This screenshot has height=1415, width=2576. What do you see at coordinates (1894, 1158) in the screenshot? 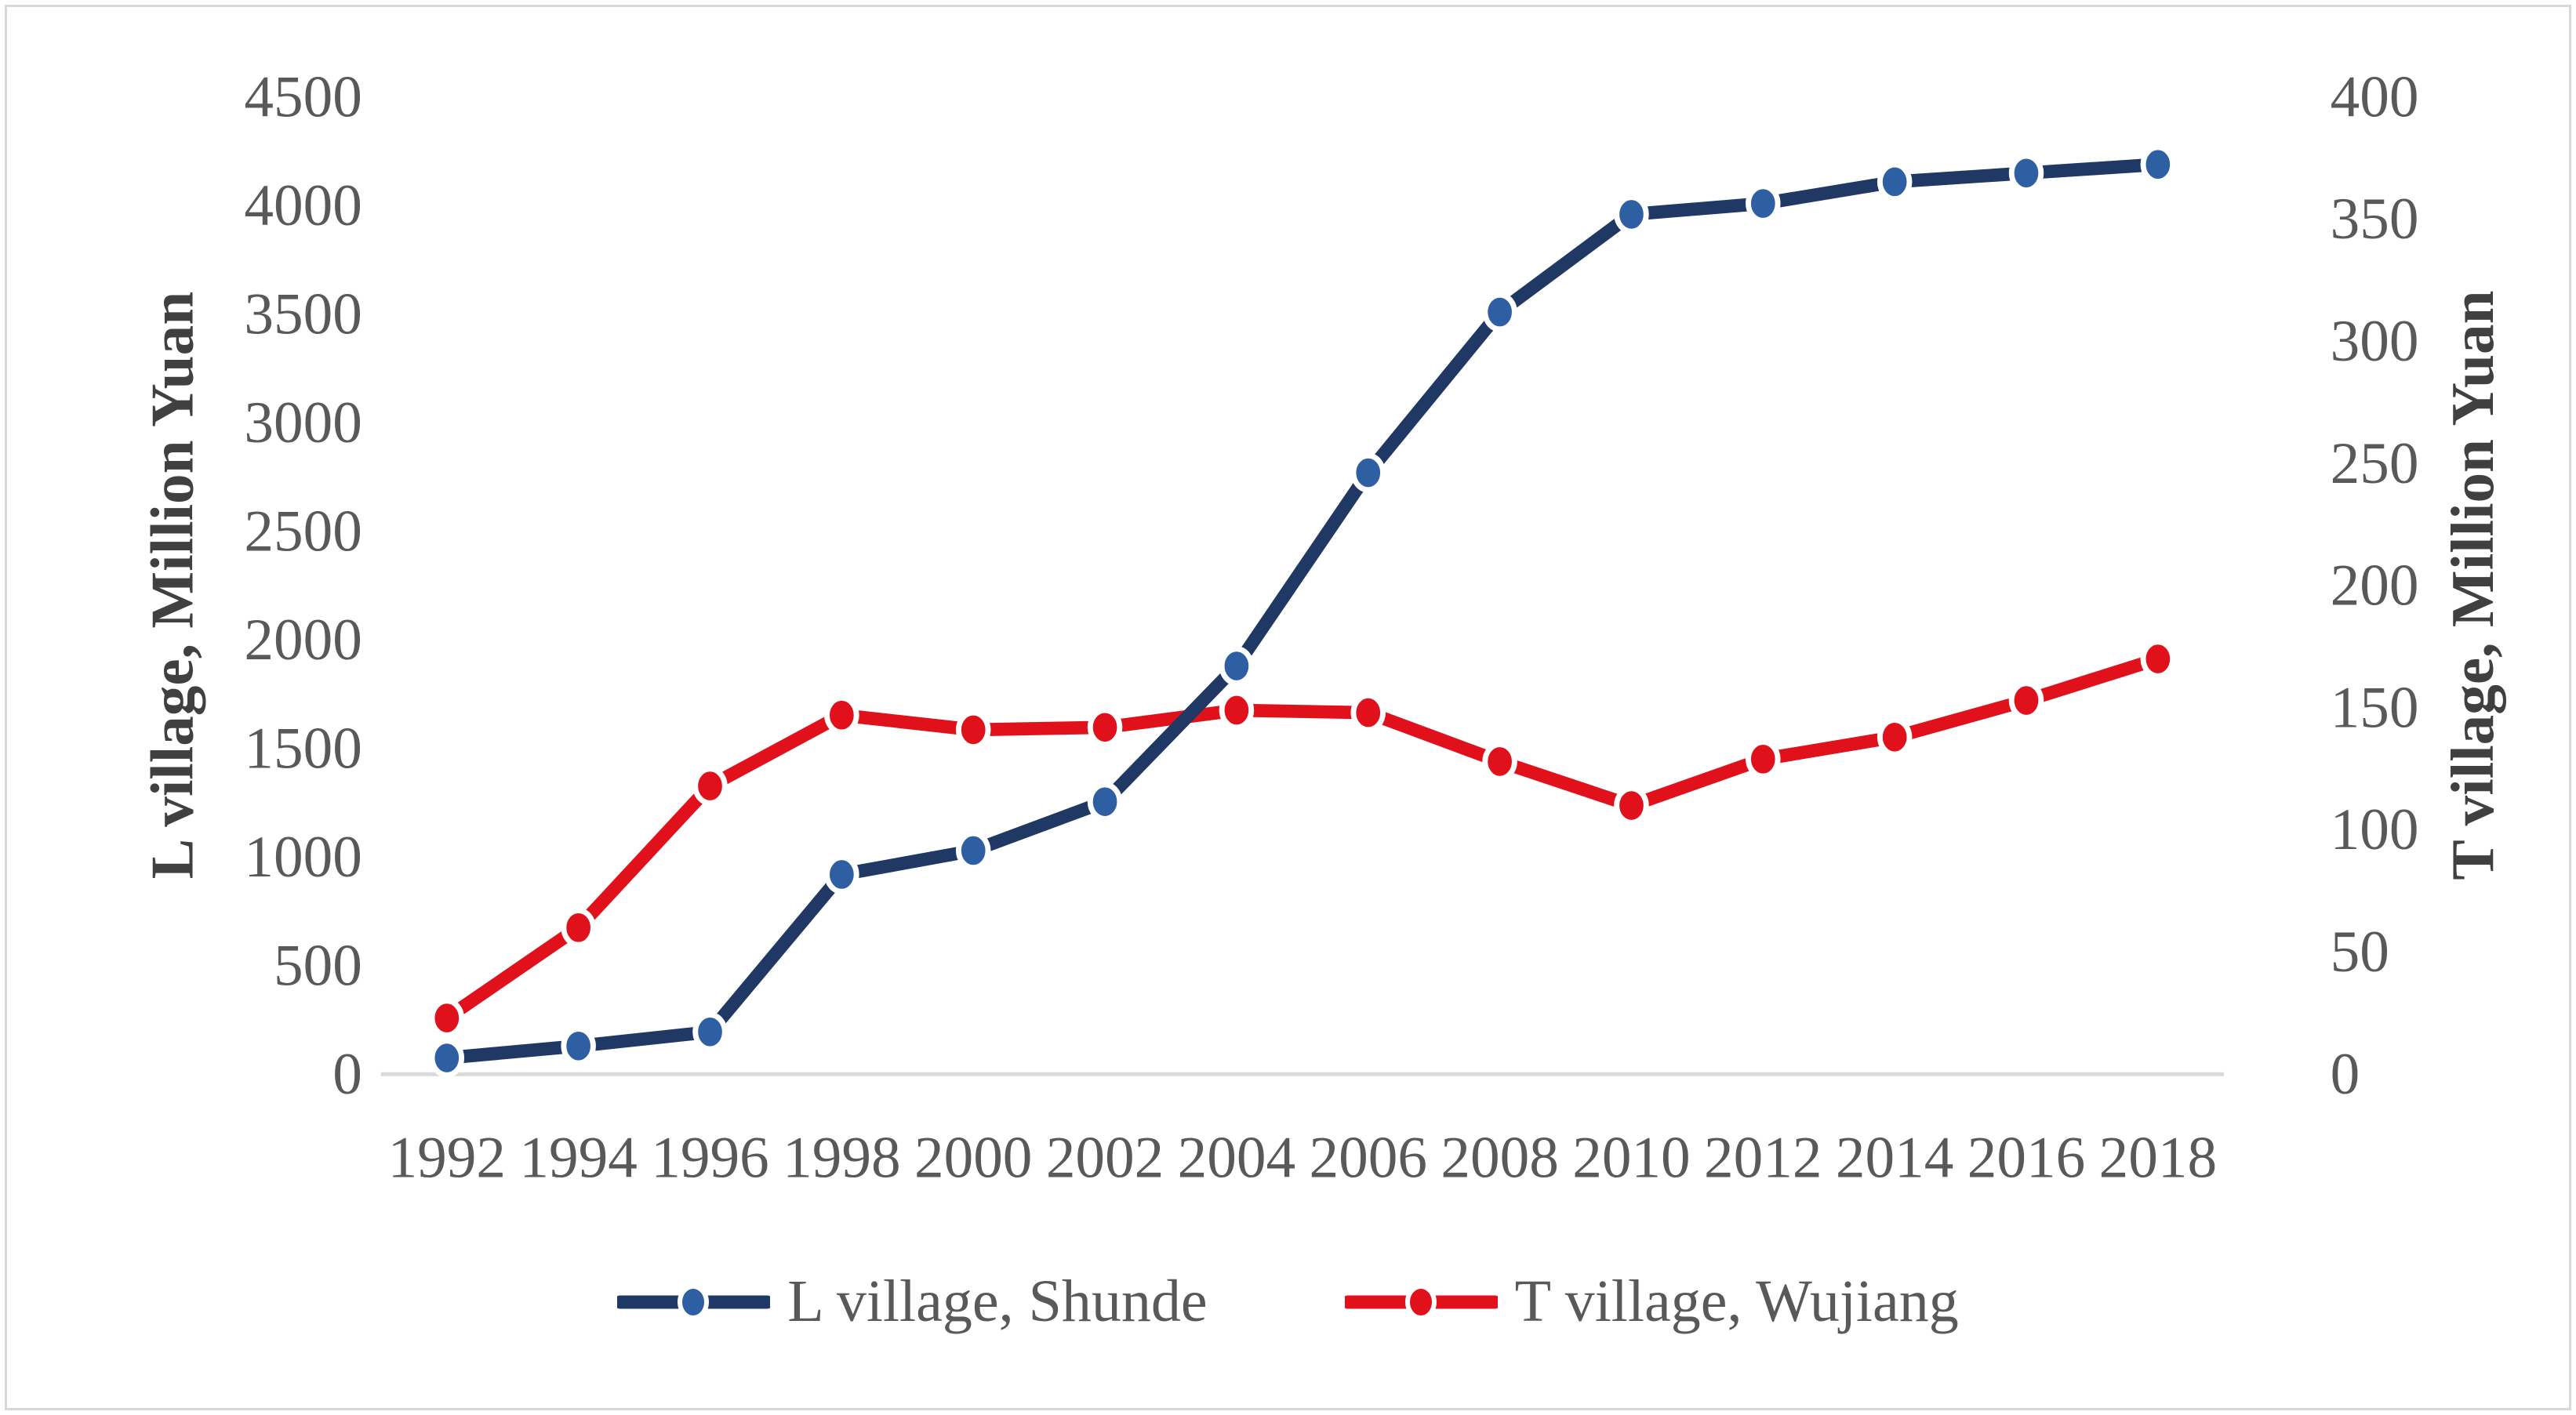
I see `x-axis-tick-label: 2014` at bounding box center [1894, 1158].